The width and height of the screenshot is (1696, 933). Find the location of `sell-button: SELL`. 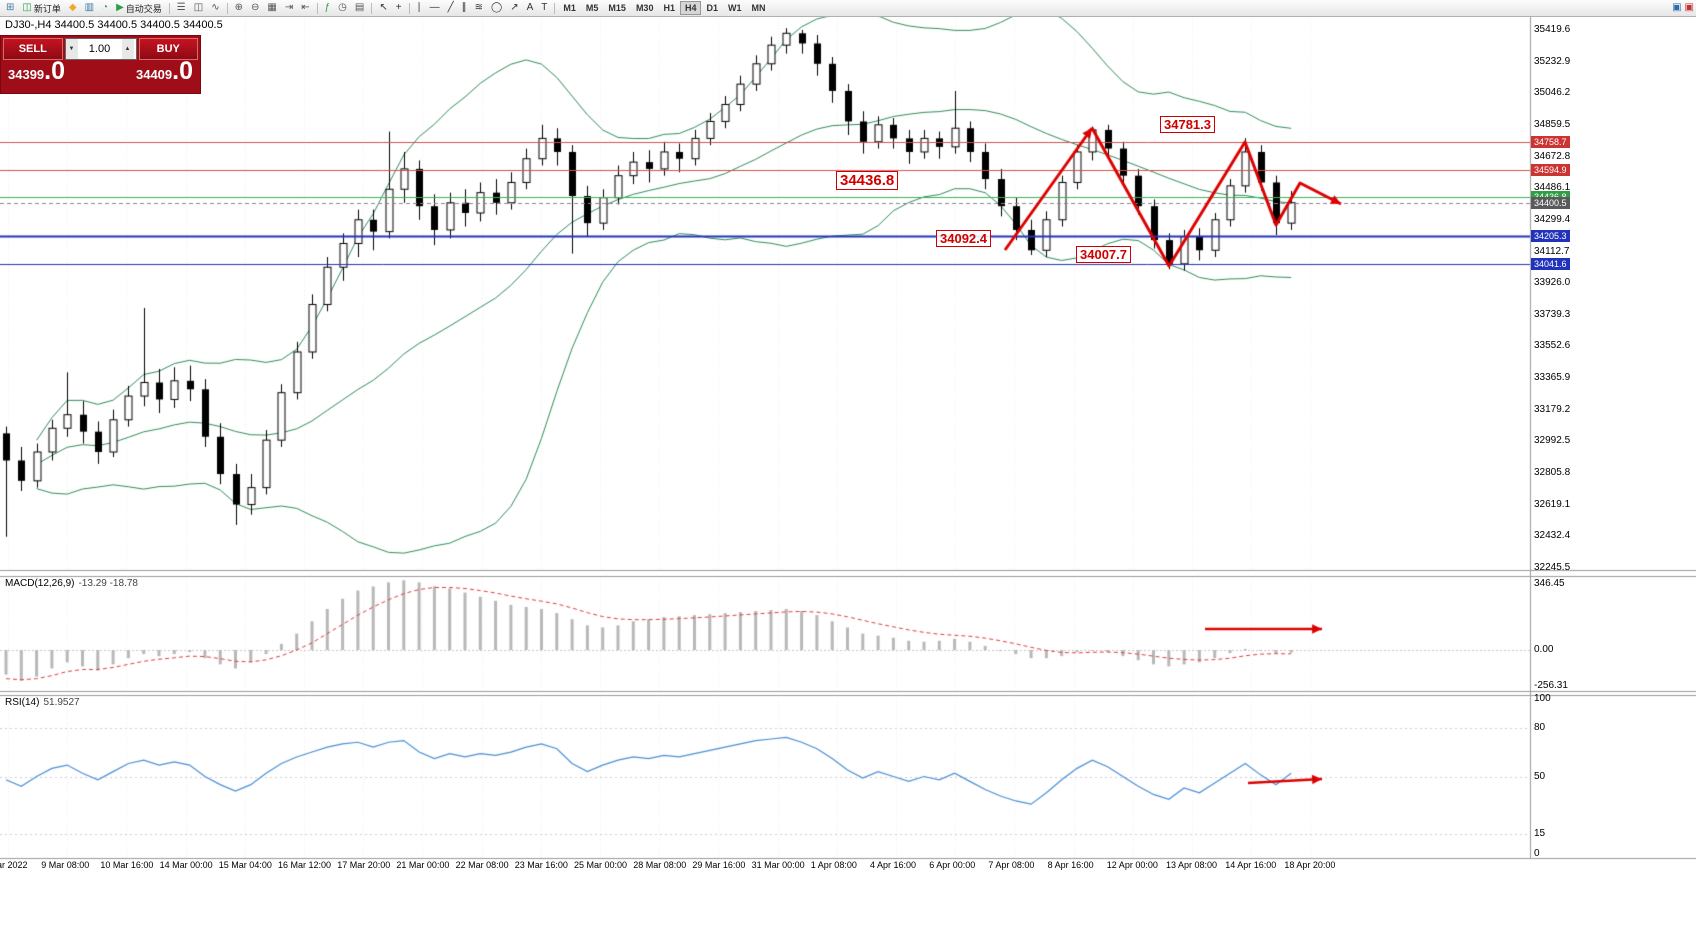

sell-button: SELL is located at coordinates (33, 49).